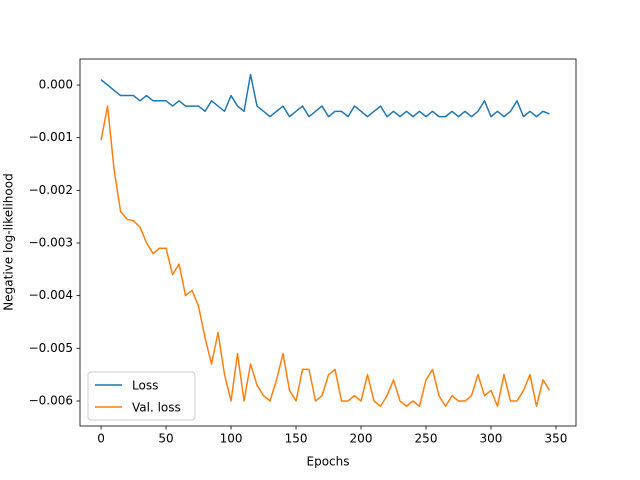  What do you see at coordinates (296, 439) in the screenshot?
I see `x-tick-label: 150` at bounding box center [296, 439].